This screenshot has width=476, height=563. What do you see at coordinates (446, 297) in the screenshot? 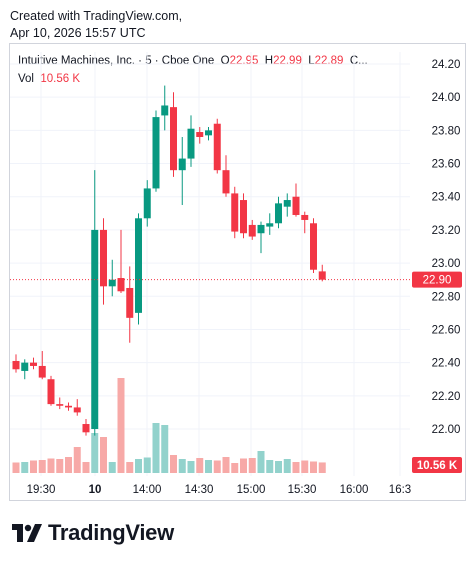
I see `y-tick-label: 22.80` at bounding box center [446, 297].